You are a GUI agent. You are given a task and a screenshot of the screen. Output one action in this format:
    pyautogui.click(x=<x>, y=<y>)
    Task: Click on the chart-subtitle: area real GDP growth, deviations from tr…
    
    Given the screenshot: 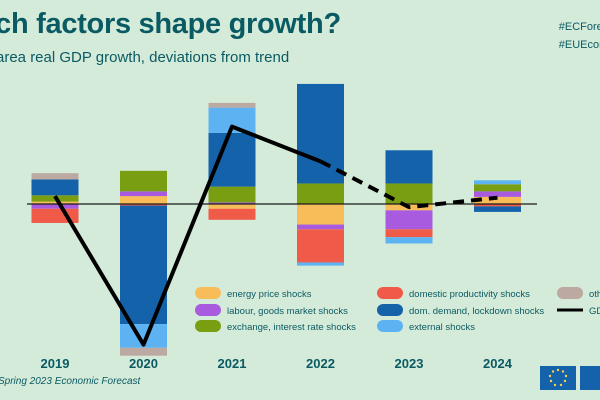 What is the action you would take?
    pyautogui.click(x=145, y=57)
    